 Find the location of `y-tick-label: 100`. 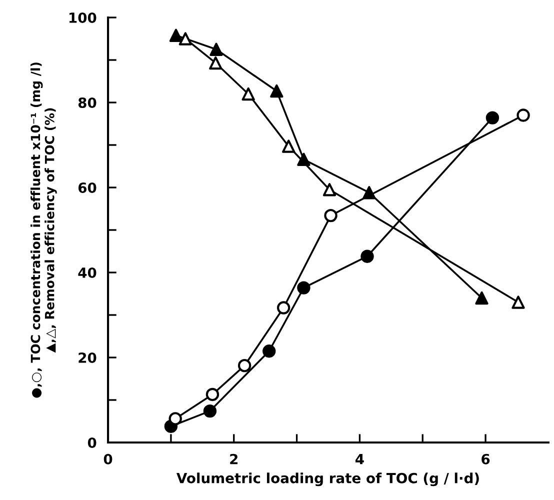

y-tick-label: 100 is located at coordinates (82, 17).